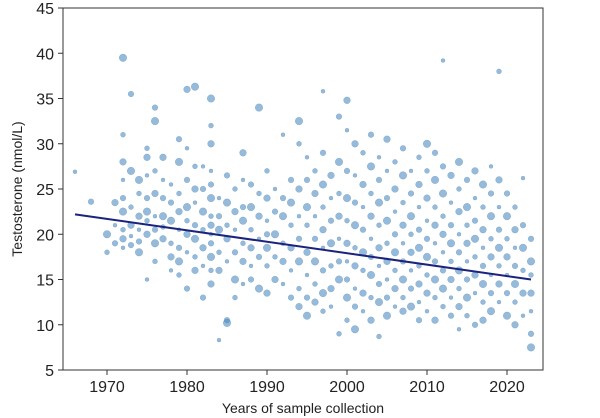 Image resolution: width=600 pixels, height=418 pixels. What do you see at coordinates (303, 247) in the screenshot?
I see `trend-line` at bounding box center [303, 247].